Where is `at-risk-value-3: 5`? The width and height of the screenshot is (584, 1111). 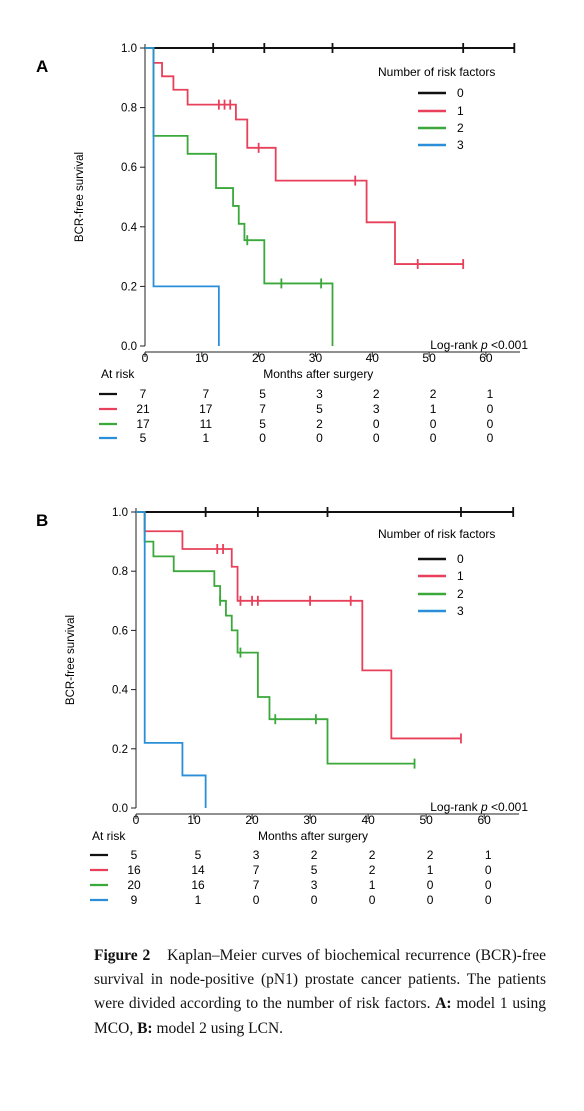 at-risk-value-3: 5 is located at coordinates (143, 438).